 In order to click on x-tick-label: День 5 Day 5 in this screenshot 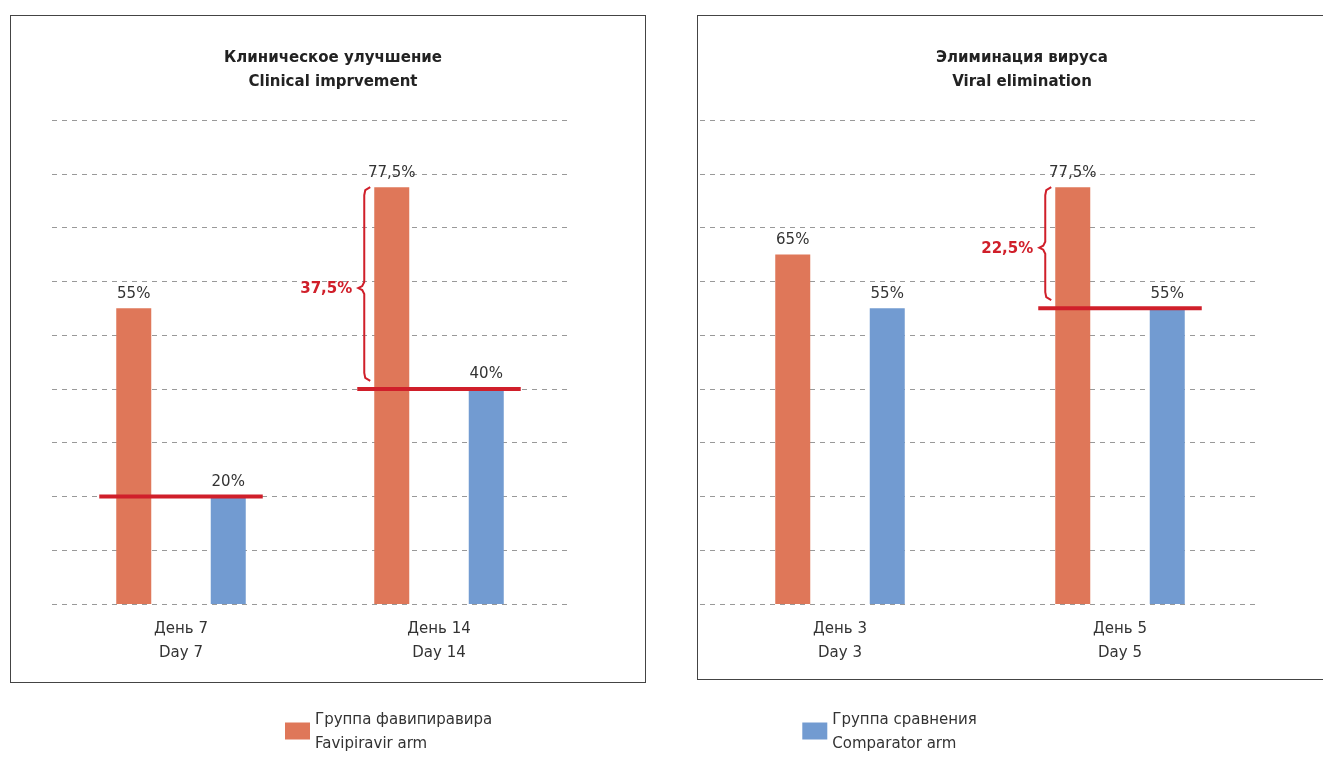, I will do `click(1120, 640)`.